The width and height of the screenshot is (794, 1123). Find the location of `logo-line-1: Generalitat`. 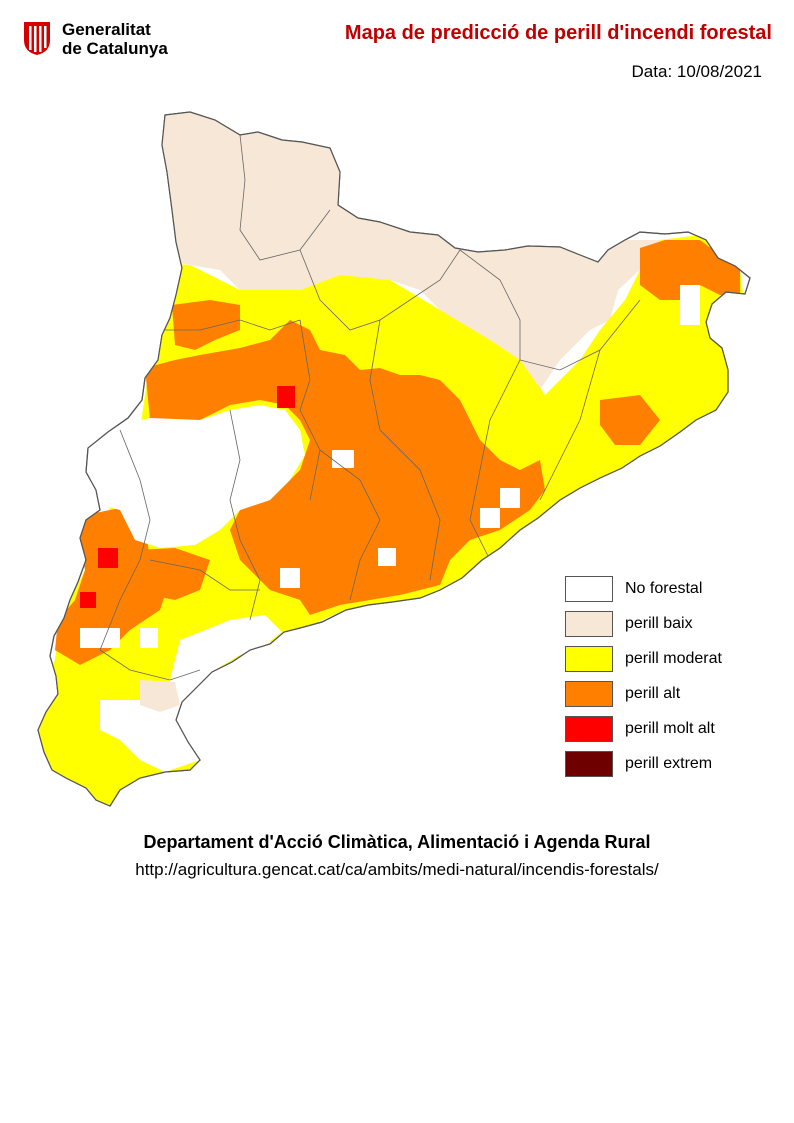

logo-line-1: Generalitat is located at coordinates (106, 29).